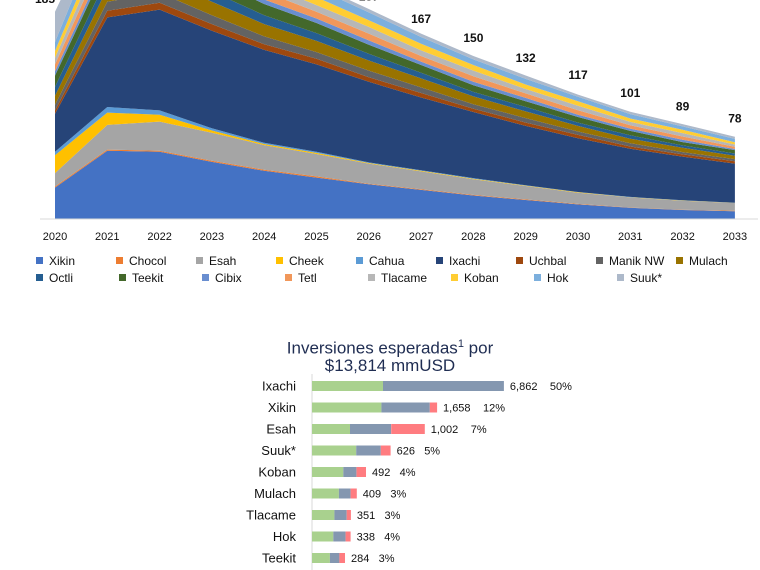 The image size is (760, 570). Describe the element at coordinates (421, 237) in the screenshot. I see `x-tick-label: 2027` at that location.